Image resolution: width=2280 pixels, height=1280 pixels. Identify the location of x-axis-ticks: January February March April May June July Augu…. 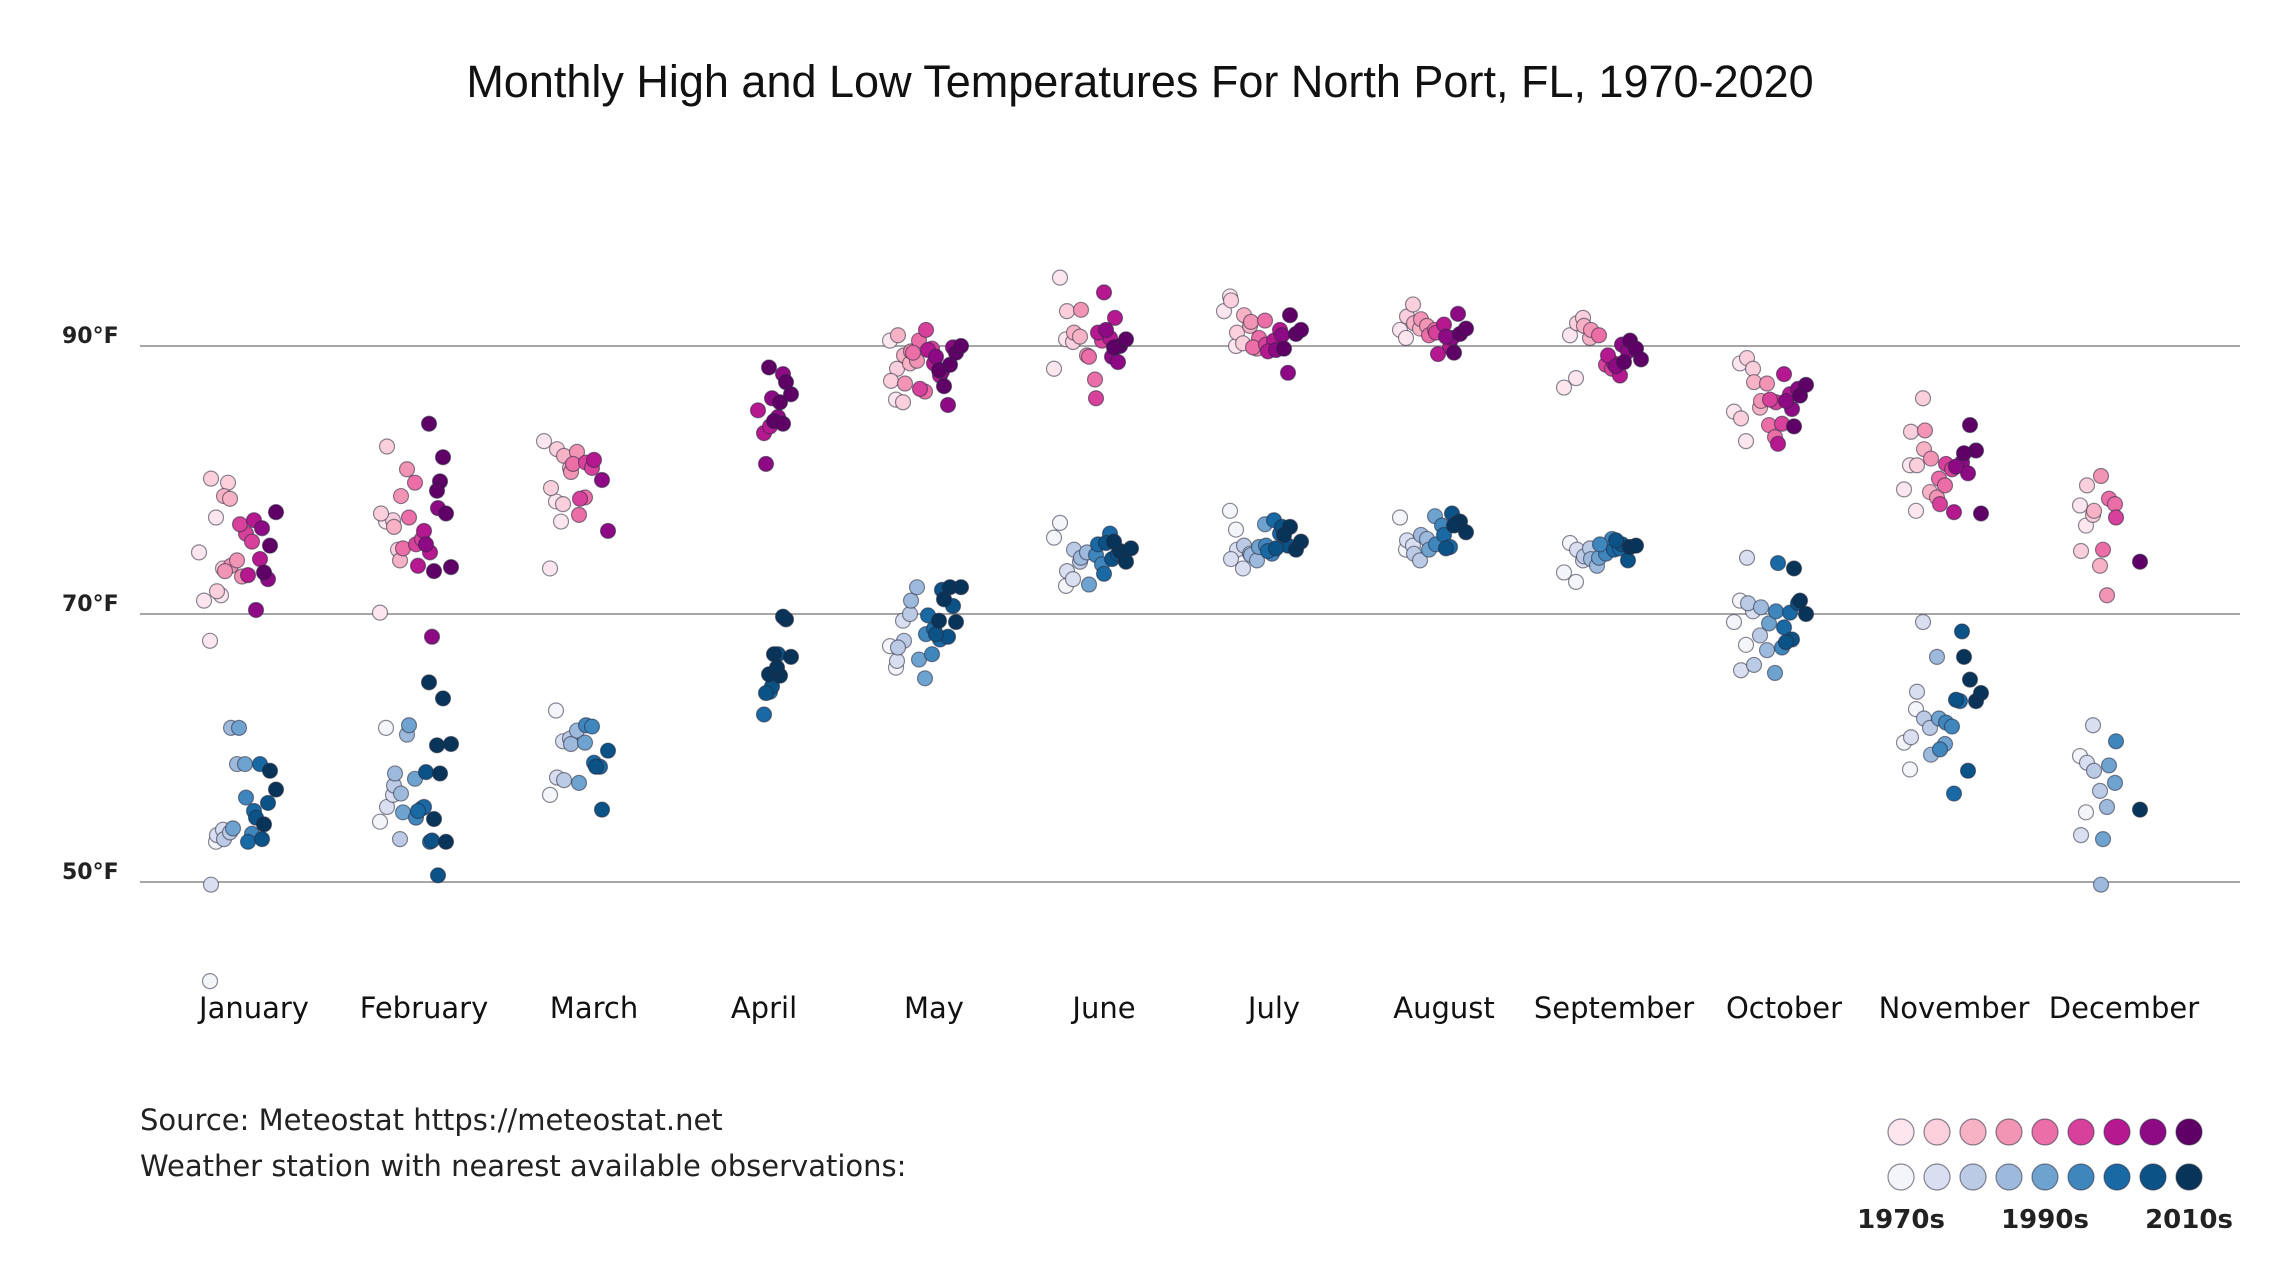
(1198, 1008).